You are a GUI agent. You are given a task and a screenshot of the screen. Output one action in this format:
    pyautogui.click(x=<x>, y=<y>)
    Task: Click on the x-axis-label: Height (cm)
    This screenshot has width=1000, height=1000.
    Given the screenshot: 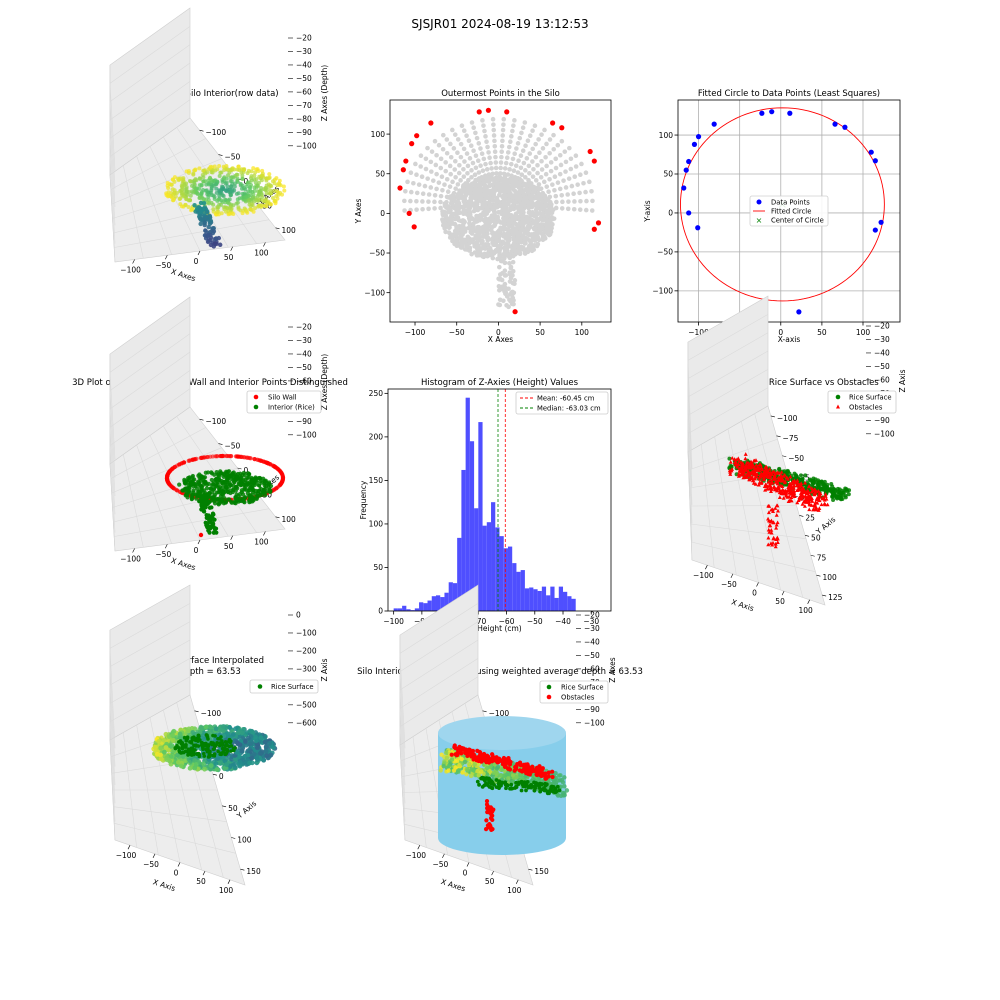 What is the action you would take?
    pyautogui.click(x=499, y=628)
    